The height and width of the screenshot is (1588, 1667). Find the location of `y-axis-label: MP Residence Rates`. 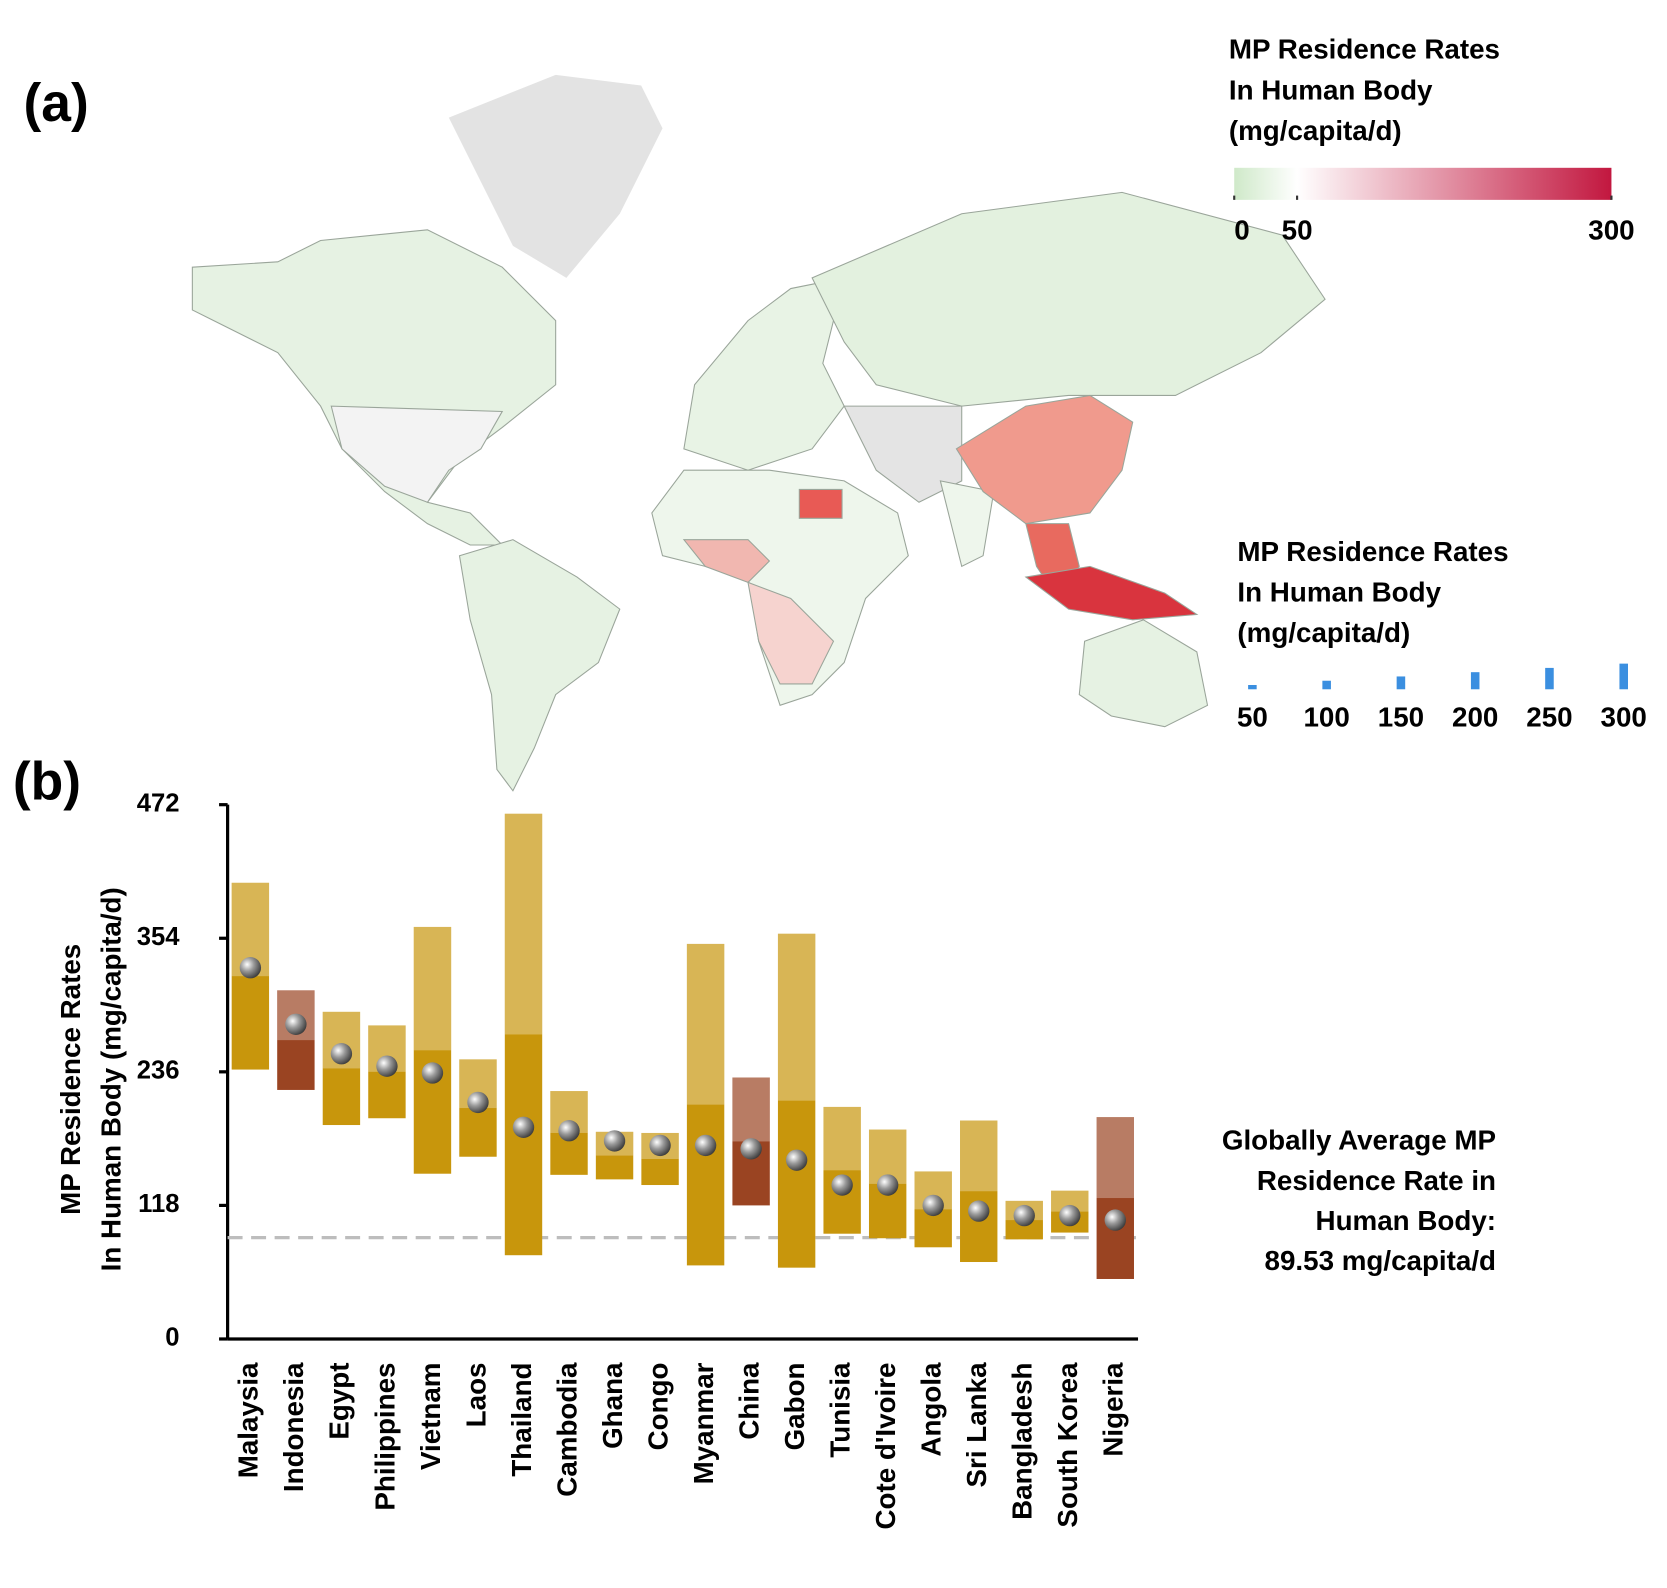

y-axis-label: MP Residence Rates is located at coordinates (70, 1079).